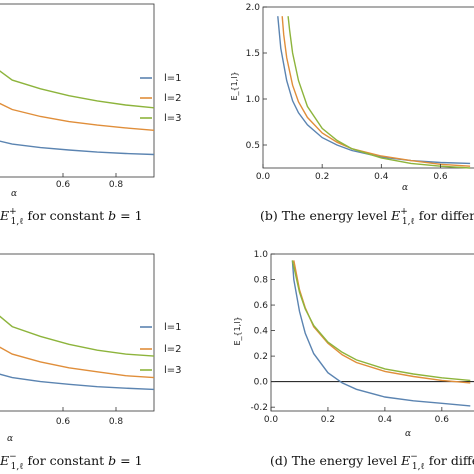 This screenshot has height=474, width=474. What do you see at coordinates (259, 408) in the screenshot?
I see `ytick-label: -0.2` at bounding box center [259, 408].